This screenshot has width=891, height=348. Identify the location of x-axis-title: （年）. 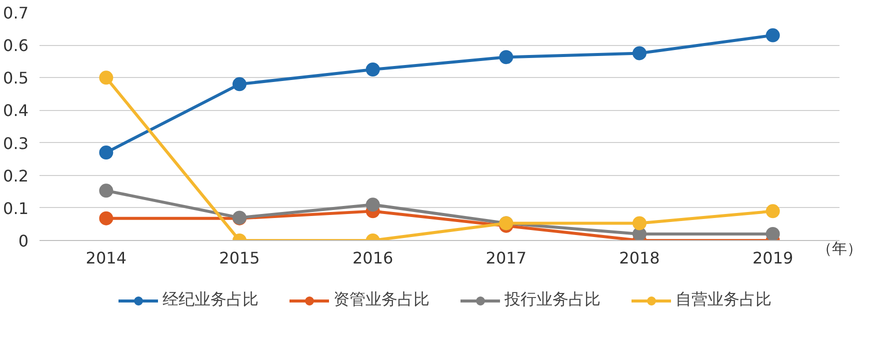
(839, 249).